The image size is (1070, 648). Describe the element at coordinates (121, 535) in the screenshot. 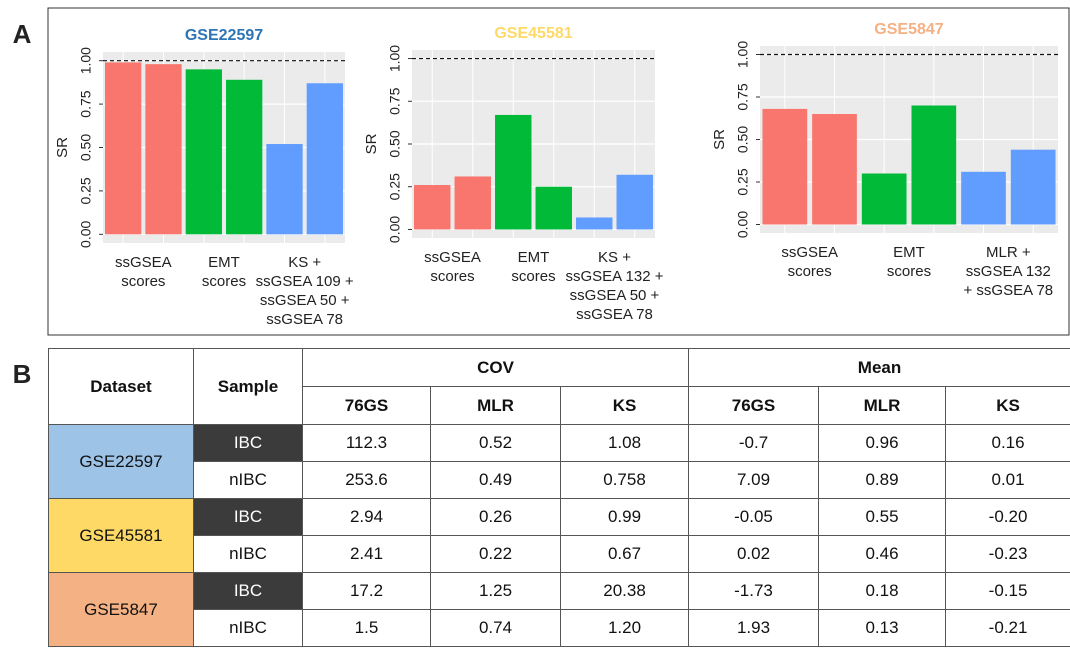

I see `dataset-cell: GSE45581` at that location.